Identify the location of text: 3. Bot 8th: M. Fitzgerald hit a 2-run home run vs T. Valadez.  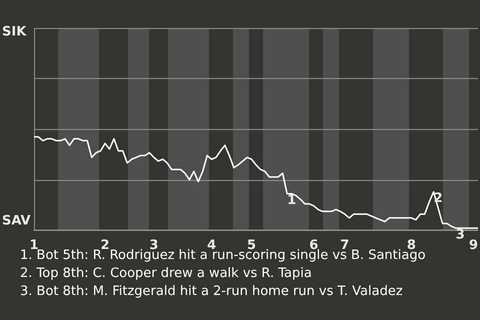
(212, 292).